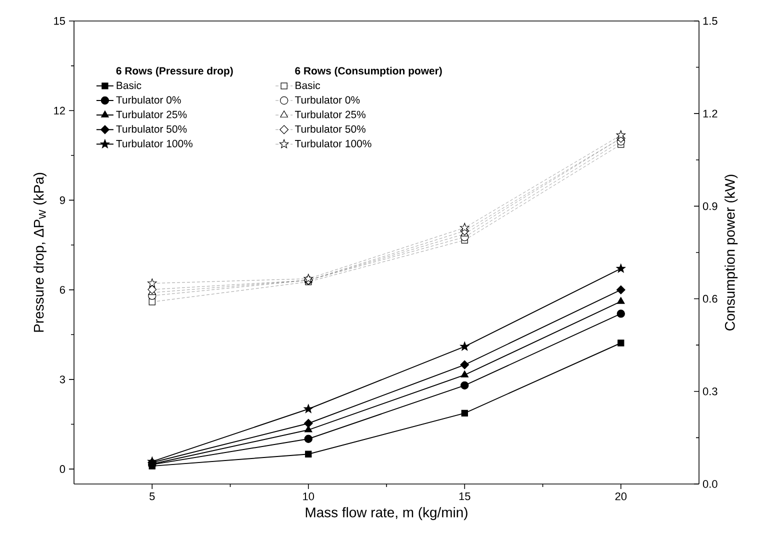  Describe the element at coordinates (60, 21) in the screenshot. I see `y-tick-label: 15` at that location.